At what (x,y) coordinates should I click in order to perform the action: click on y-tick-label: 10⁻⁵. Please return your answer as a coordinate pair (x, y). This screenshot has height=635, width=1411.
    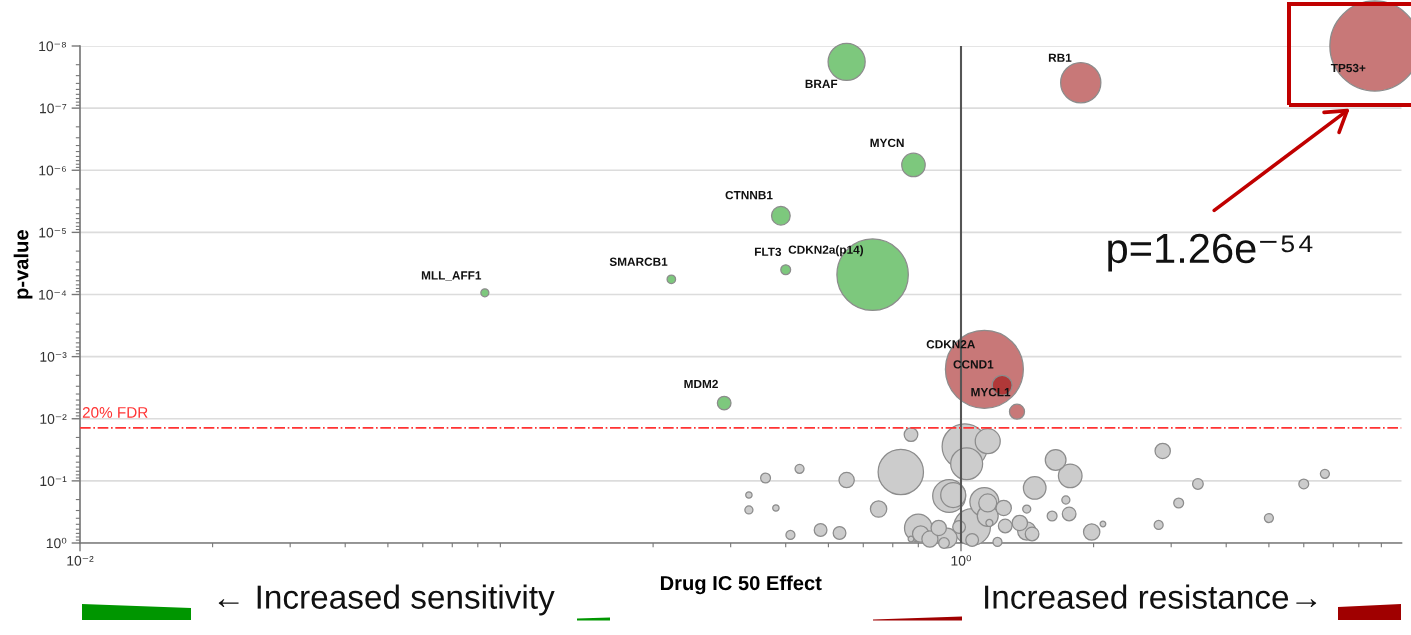
    Looking at the image, I should click on (52, 232).